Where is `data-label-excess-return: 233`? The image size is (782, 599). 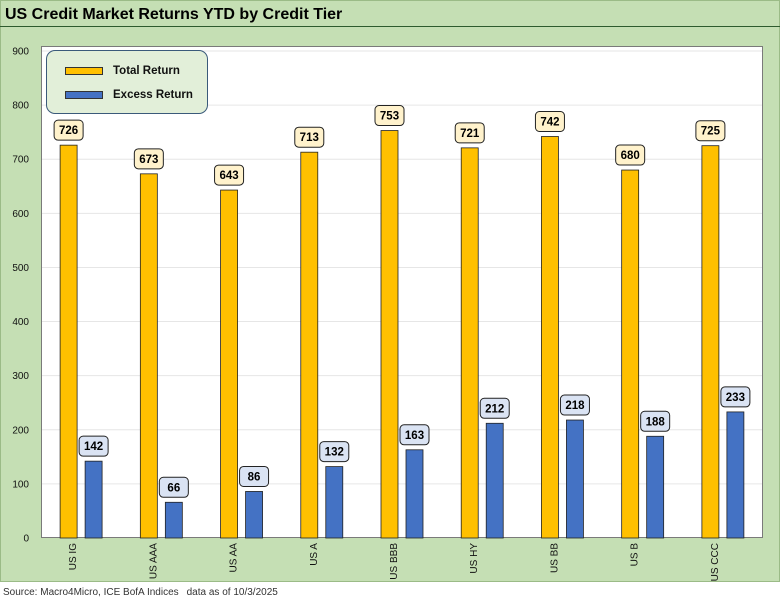 data-label-excess-return: 233 is located at coordinates (735, 398).